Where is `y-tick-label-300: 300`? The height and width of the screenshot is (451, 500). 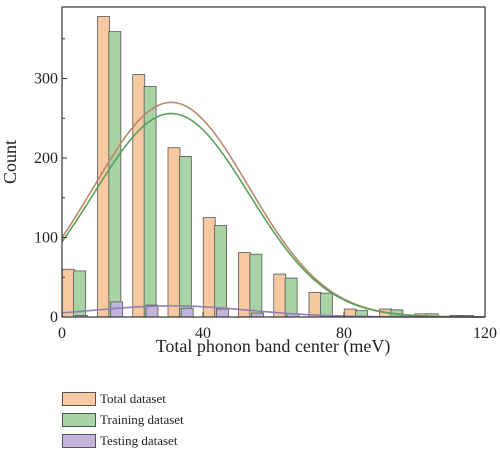 y-tick-label-300: 300 is located at coordinates (46, 79).